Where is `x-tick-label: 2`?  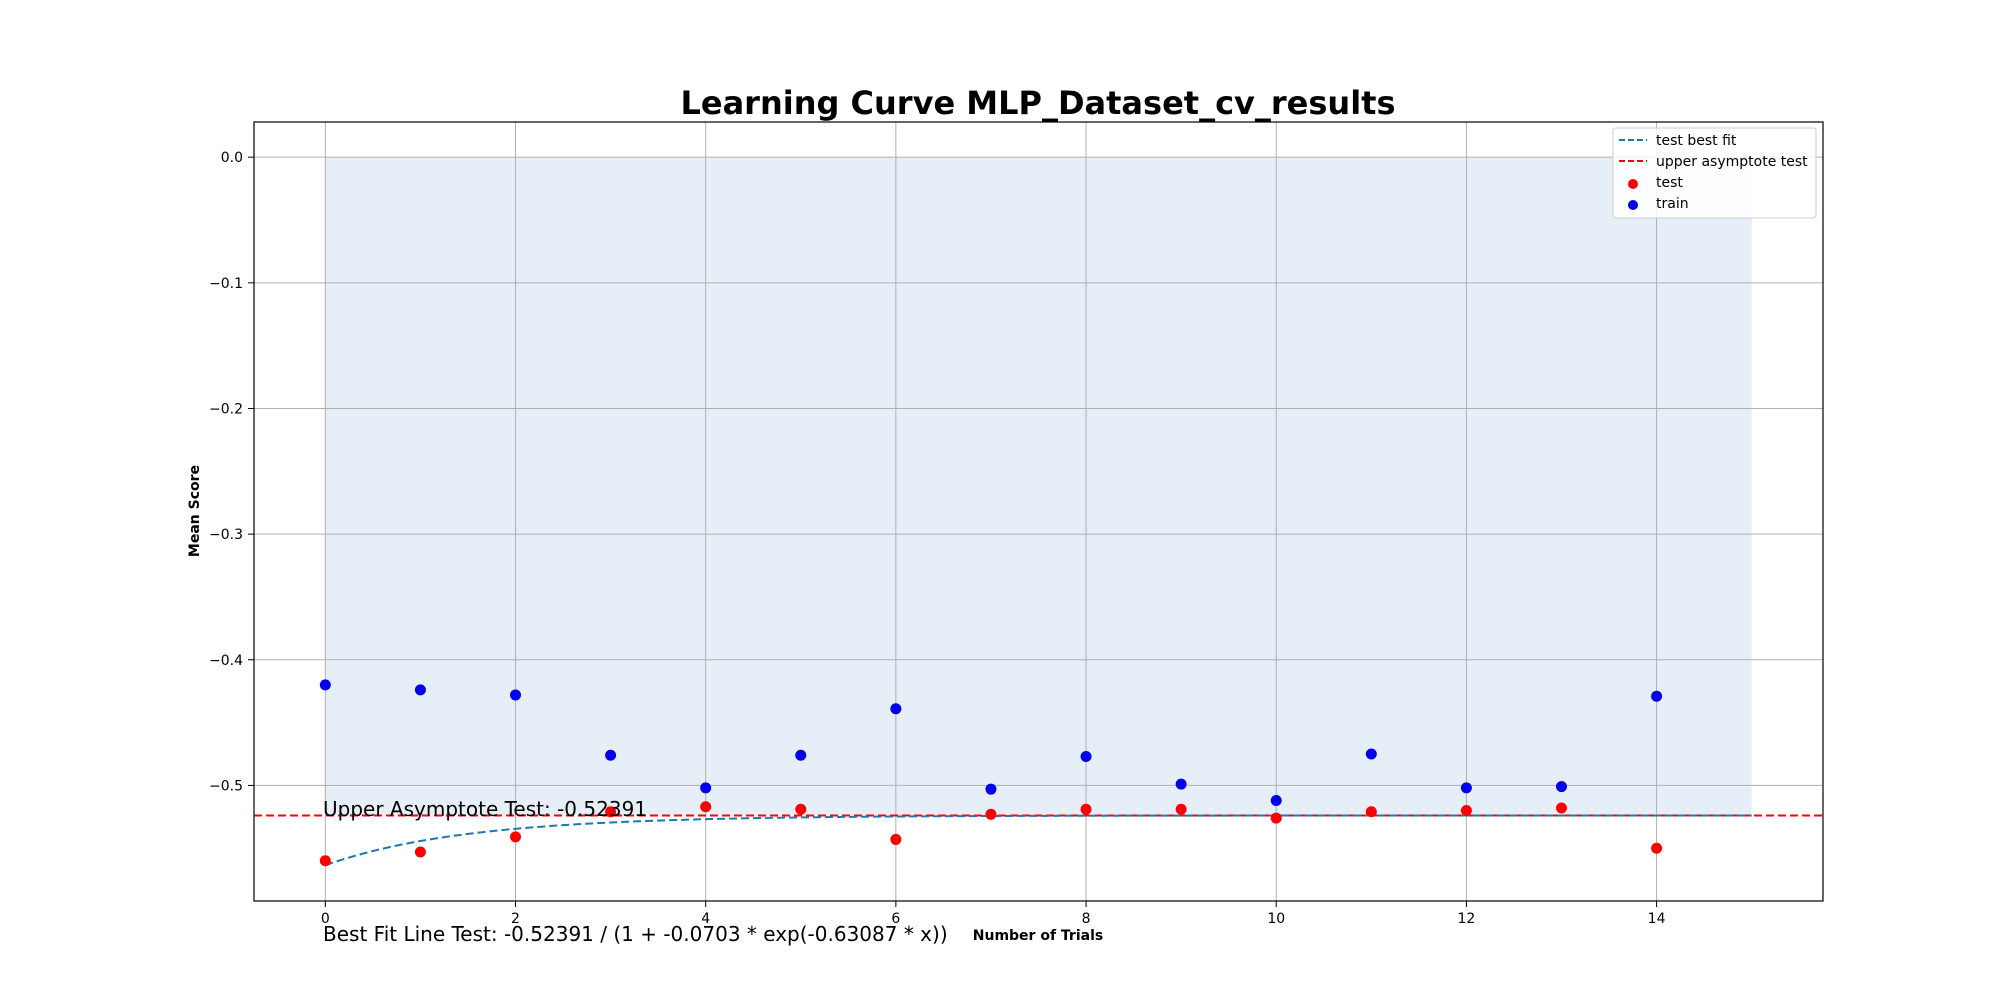
x-tick-label: 2 is located at coordinates (515, 919).